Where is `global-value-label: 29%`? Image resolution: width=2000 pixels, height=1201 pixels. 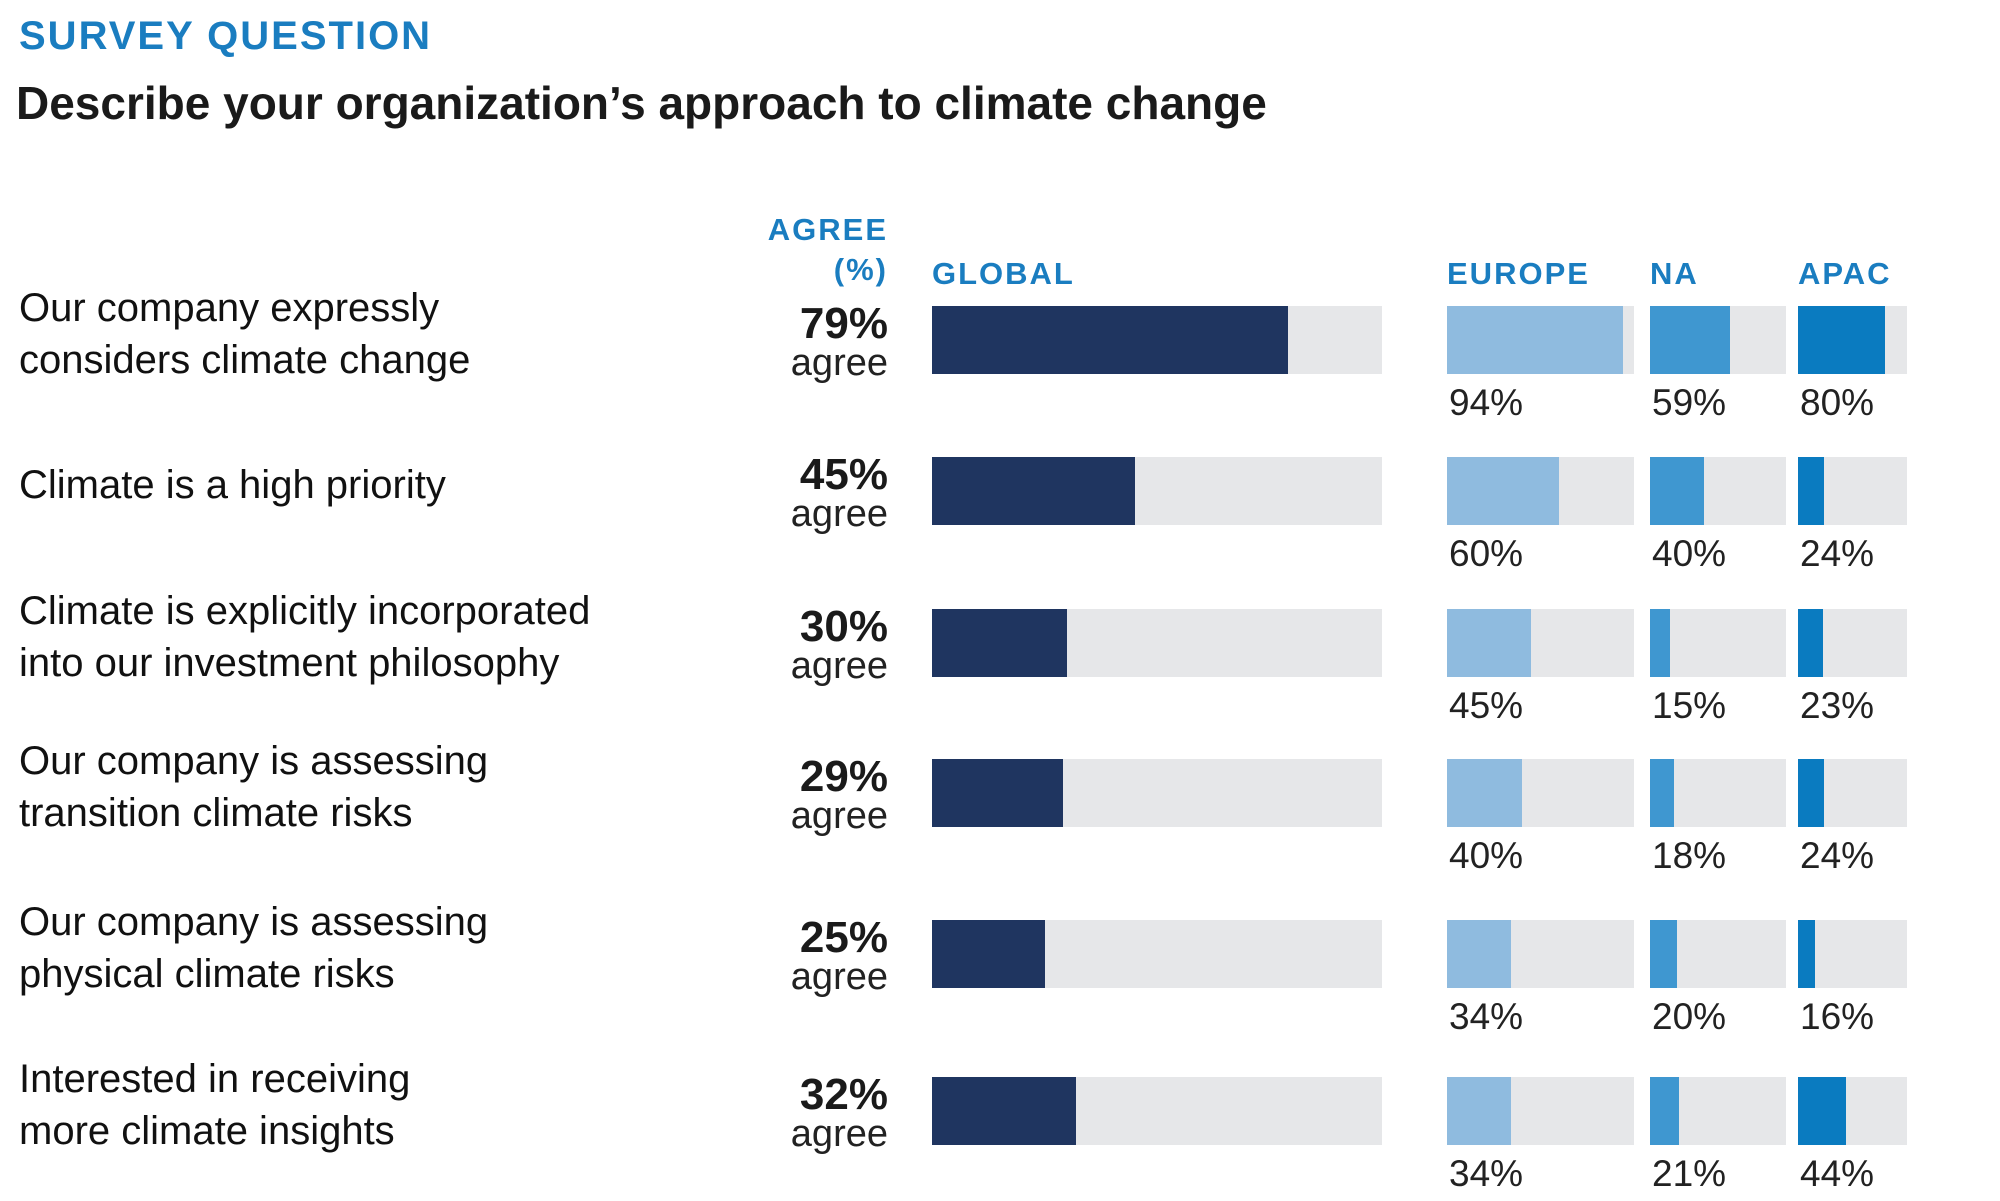
global-value-label: 29% is located at coordinates (843, 776).